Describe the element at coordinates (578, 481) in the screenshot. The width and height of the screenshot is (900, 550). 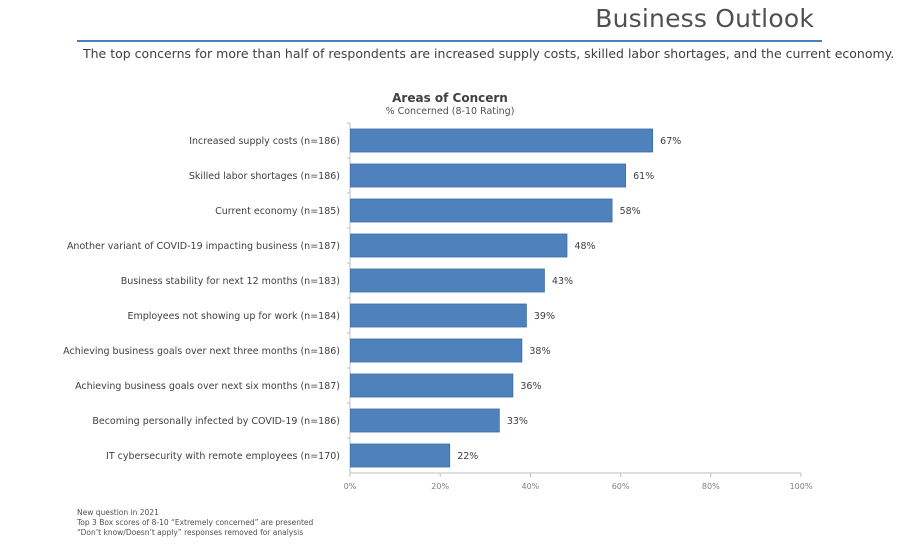
I see `value-axis: 0% 20% 40% 60% 80% 100%` at that location.